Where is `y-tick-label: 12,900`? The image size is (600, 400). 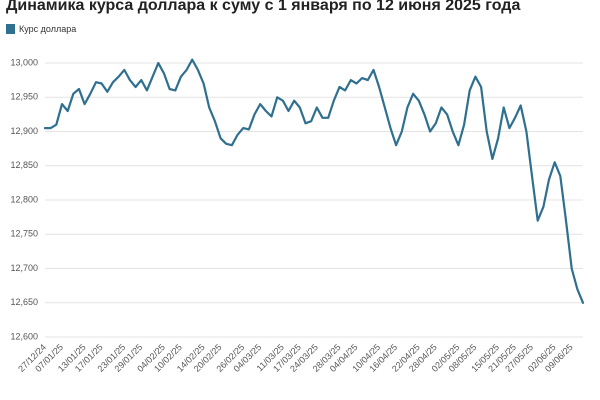
y-tick-label: 12,900 is located at coordinates (24, 131).